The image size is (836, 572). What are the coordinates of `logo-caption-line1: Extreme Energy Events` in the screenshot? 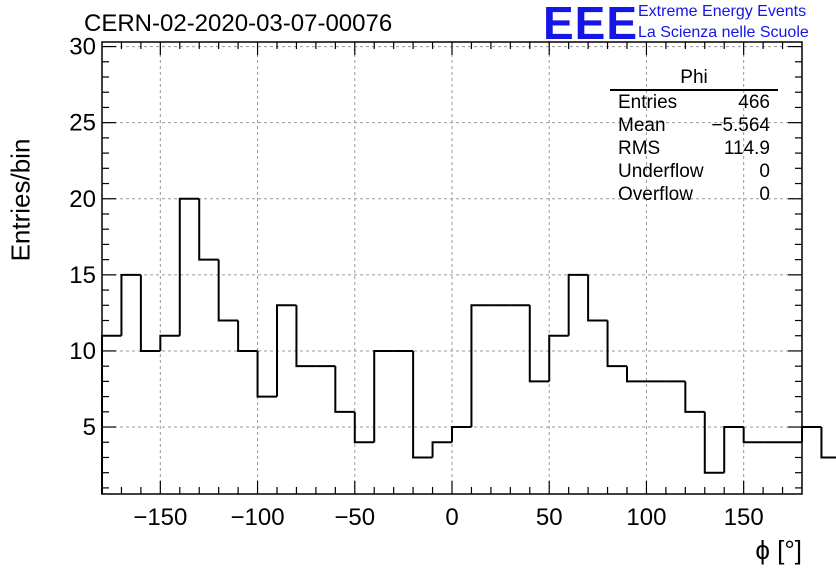 It's located at (722, 11).